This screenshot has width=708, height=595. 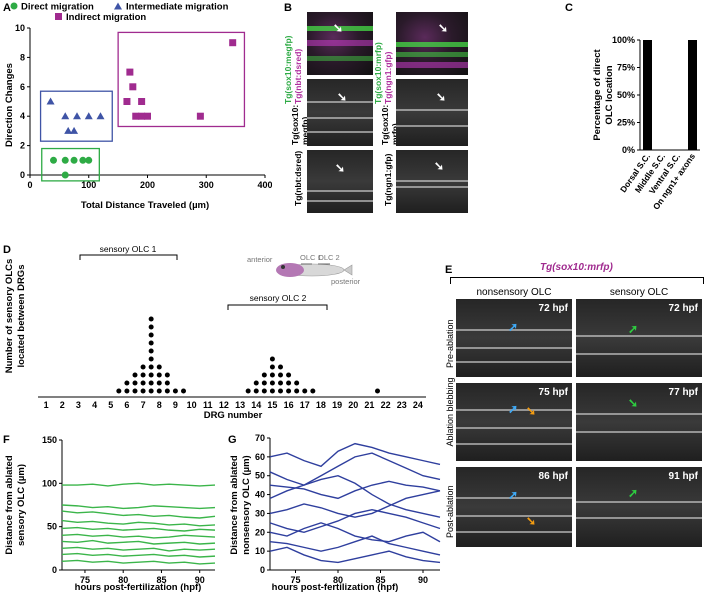 What do you see at coordinates (514, 507) in the screenshot?
I see `e-image-post-nonsensory: ➚ ➘ 86 hpf` at bounding box center [514, 507].